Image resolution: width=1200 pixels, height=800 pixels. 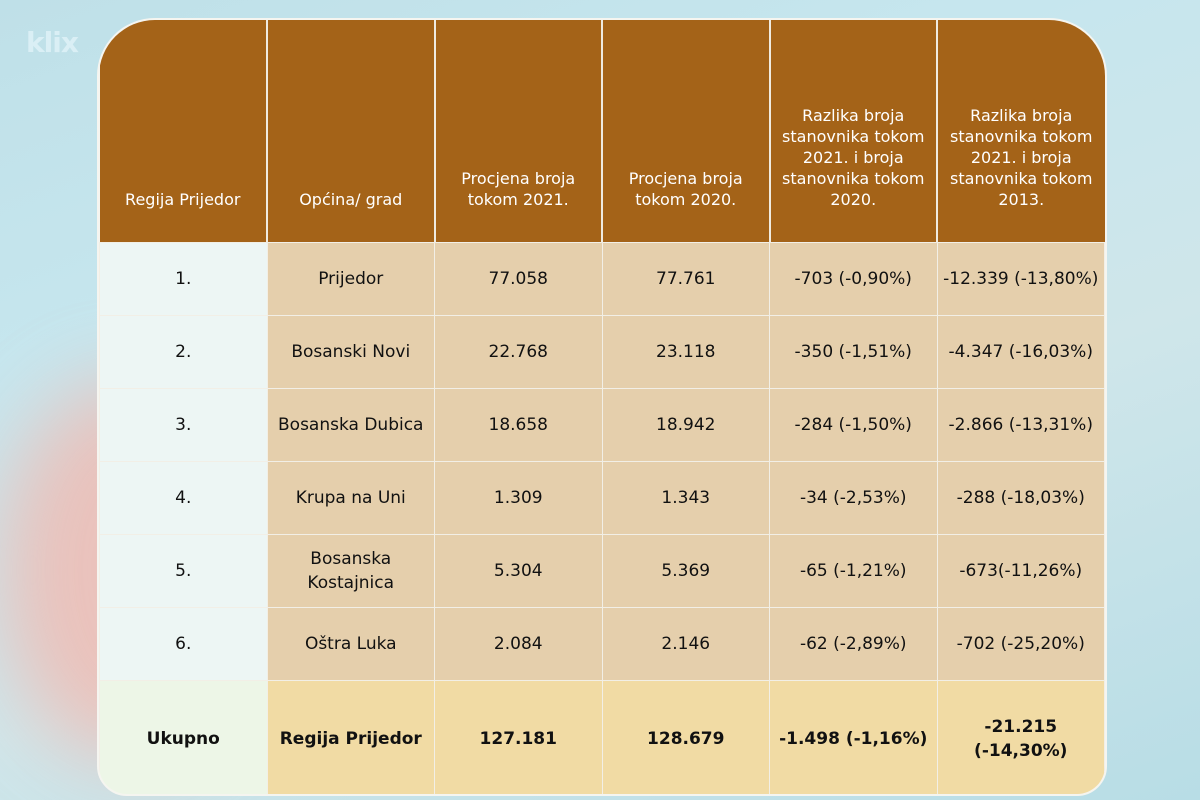 What do you see at coordinates (853, 643) in the screenshot?
I see `table-cell: -62 (-2,89%)` at bounding box center [853, 643].